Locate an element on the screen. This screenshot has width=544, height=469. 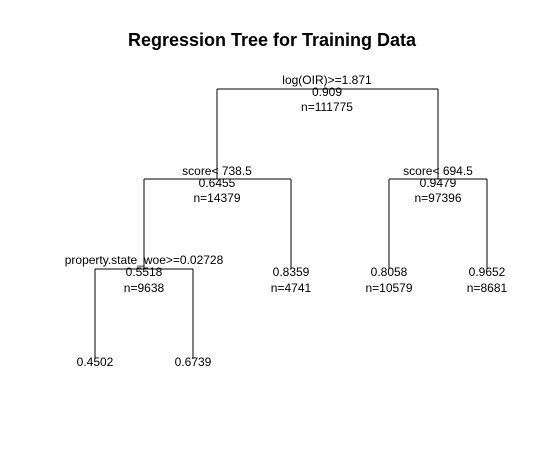
chart-title: Regression Tree for Training Data is located at coordinates (272, 40).